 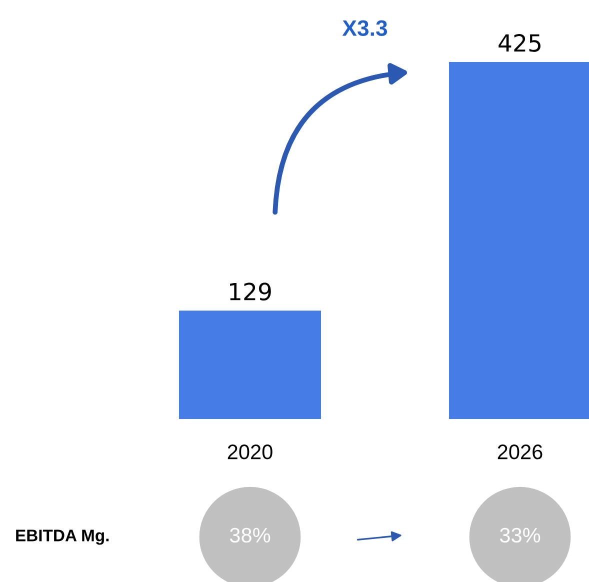 I want to click on x-tick-label: 2020, so click(x=250, y=452).